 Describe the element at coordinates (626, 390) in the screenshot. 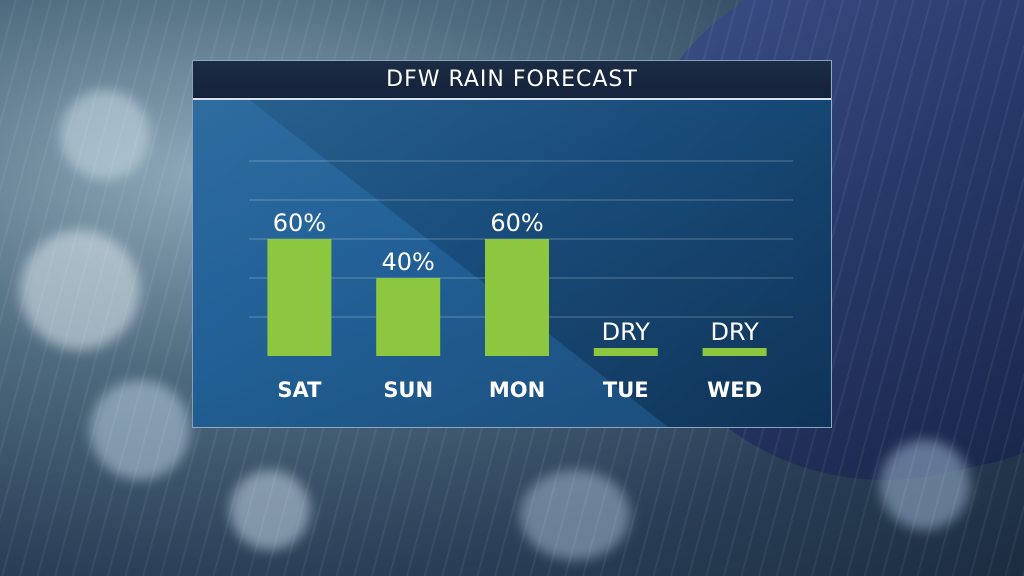

I see `category-label-tue: TUE` at that location.